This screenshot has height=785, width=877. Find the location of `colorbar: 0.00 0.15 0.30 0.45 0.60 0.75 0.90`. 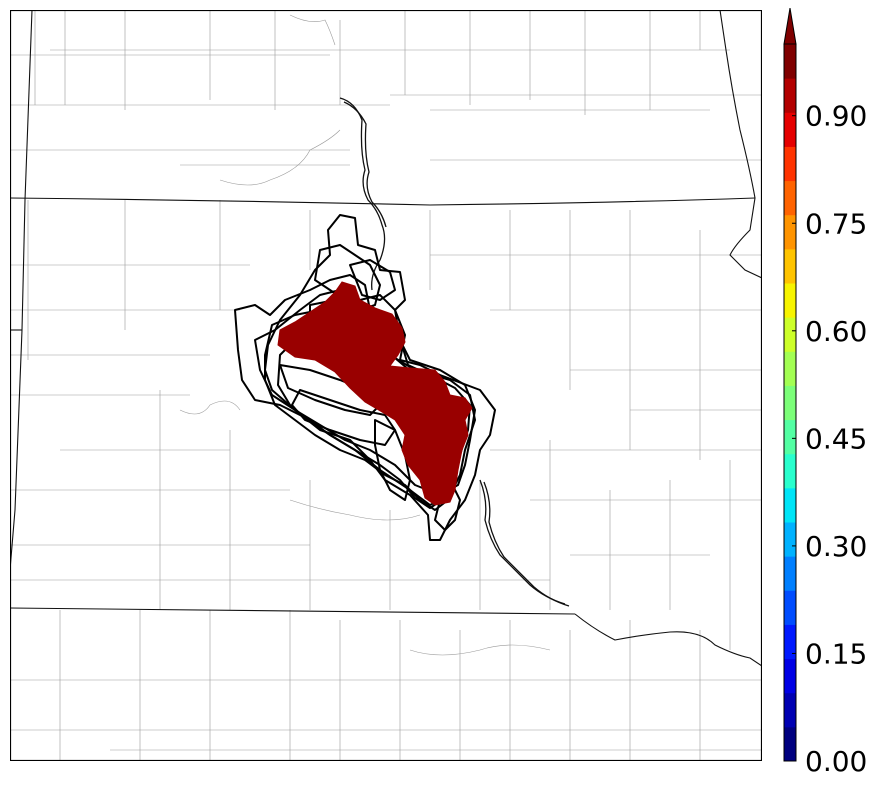

colorbar: 0.00 0.15 0.30 0.45 0.60 0.75 0.90 is located at coordinates (825, 393).